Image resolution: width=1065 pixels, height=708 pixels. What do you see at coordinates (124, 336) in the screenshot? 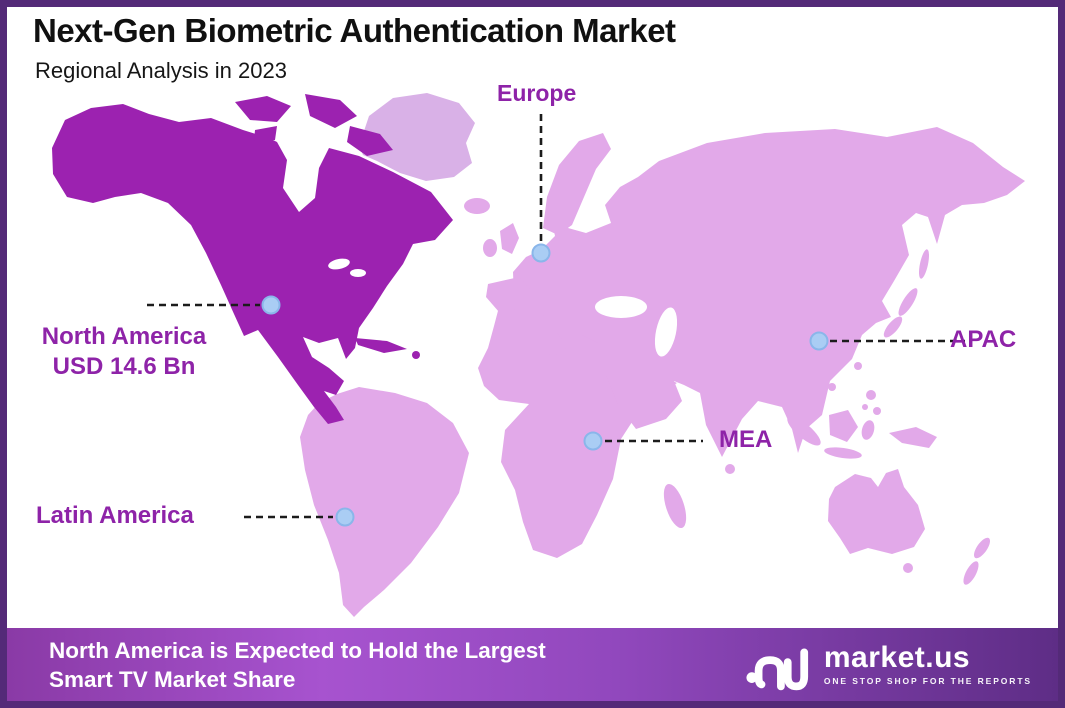
I see `label-north-america-name: North America` at bounding box center [124, 336].